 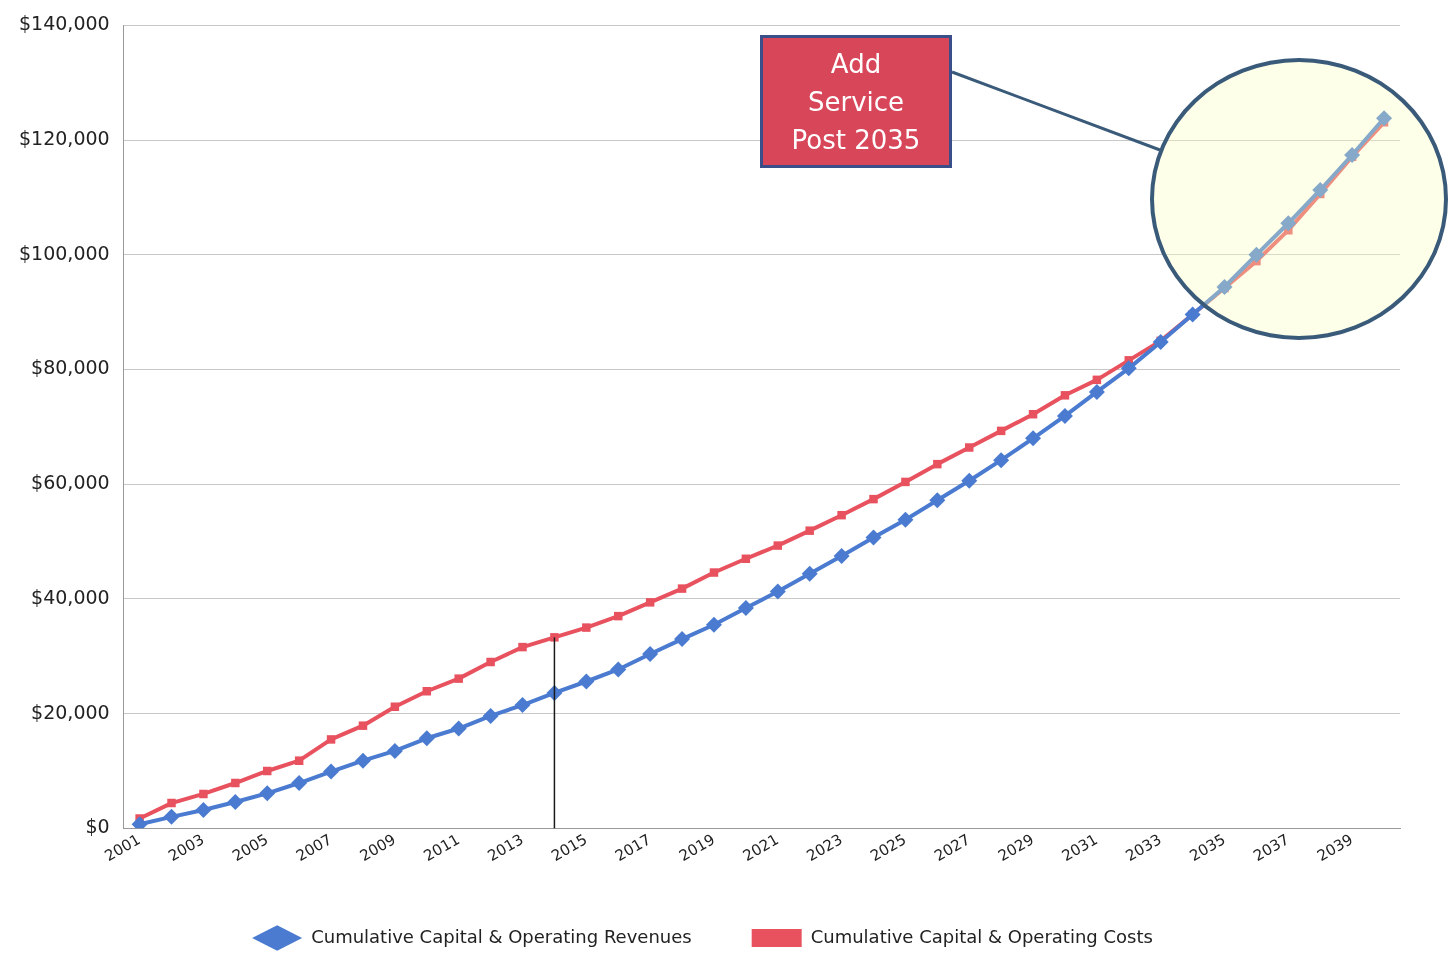 What do you see at coordinates (64, 252) in the screenshot?
I see `y-tick-label: $100,000` at bounding box center [64, 252].